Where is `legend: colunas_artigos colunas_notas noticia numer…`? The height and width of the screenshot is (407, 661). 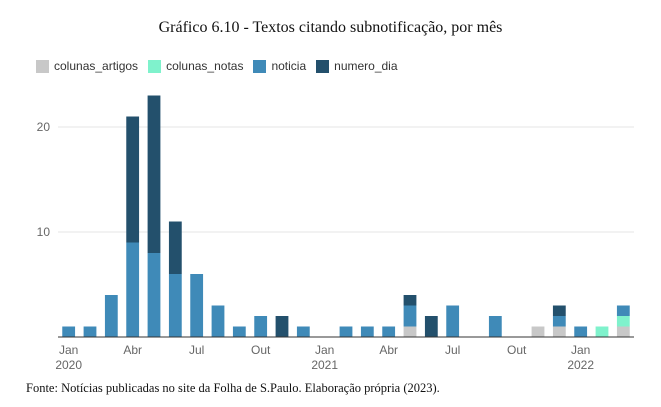 legend: colunas_artigos colunas_notas noticia numer… is located at coordinates (222, 66).